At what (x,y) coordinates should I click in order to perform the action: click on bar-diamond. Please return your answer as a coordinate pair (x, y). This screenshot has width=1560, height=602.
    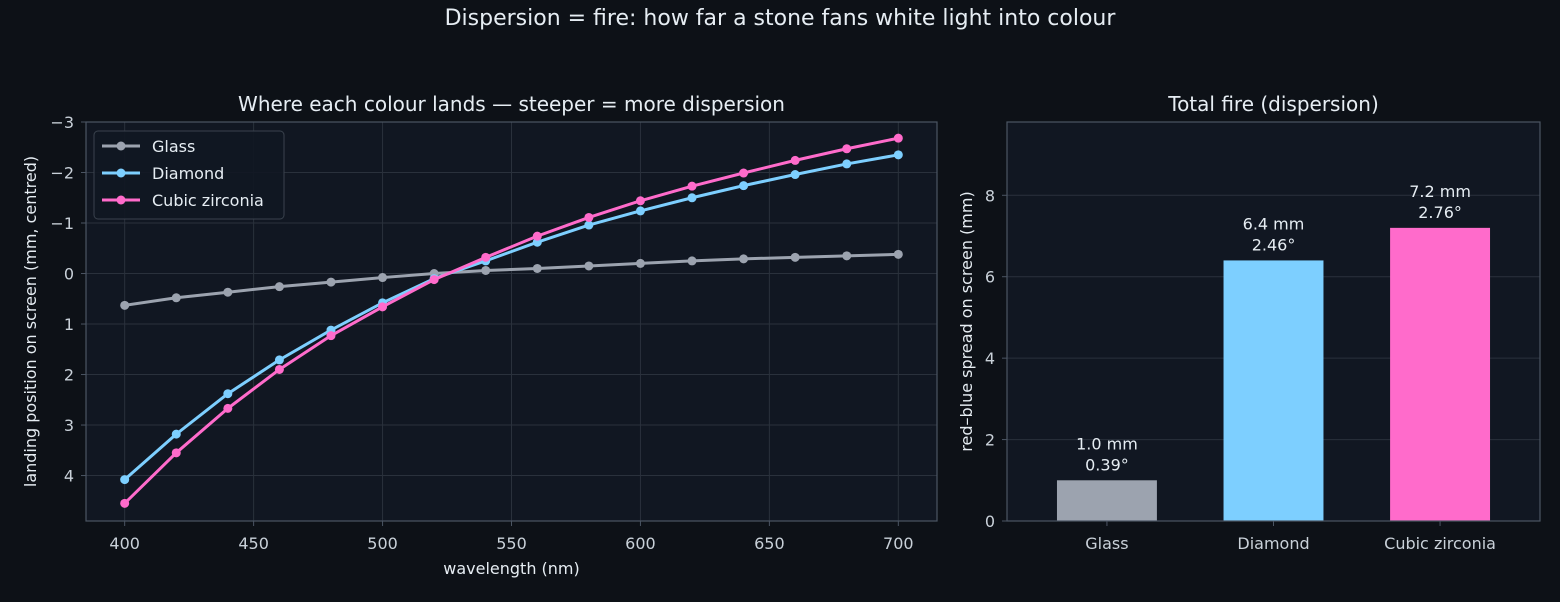
    Looking at the image, I should click on (1273, 390).